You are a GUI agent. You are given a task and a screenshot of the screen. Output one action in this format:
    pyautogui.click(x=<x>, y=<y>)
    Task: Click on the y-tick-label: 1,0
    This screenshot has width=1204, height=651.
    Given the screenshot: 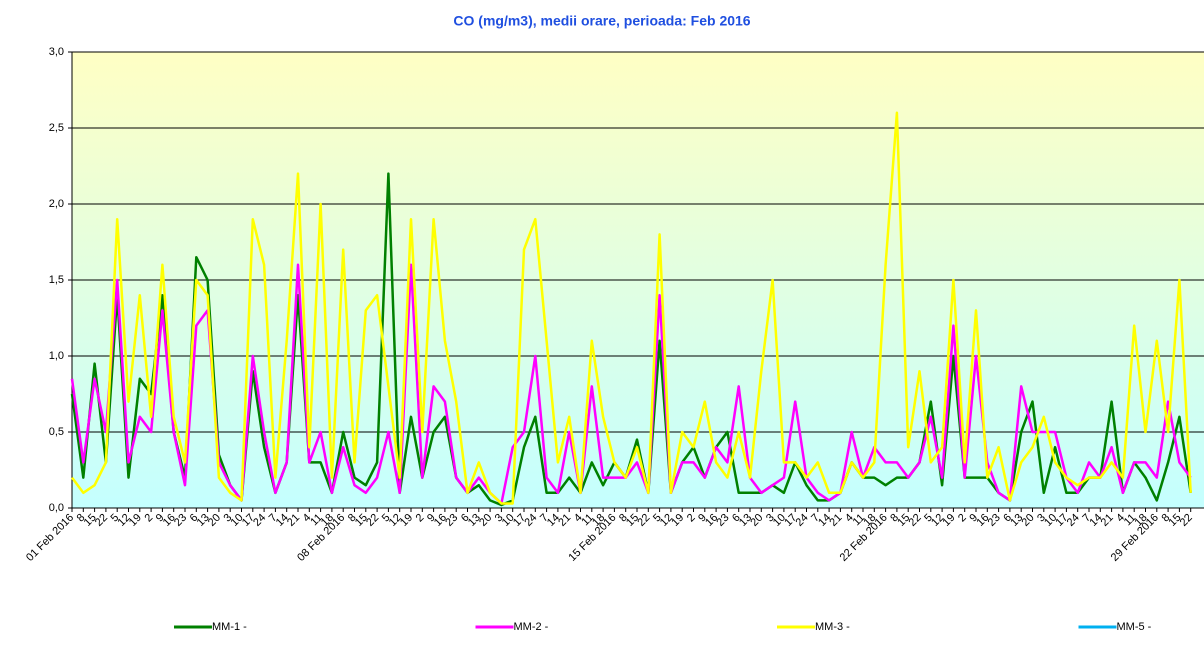 What is the action you would take?
    pyautogui.click(x=56, y=356)
    